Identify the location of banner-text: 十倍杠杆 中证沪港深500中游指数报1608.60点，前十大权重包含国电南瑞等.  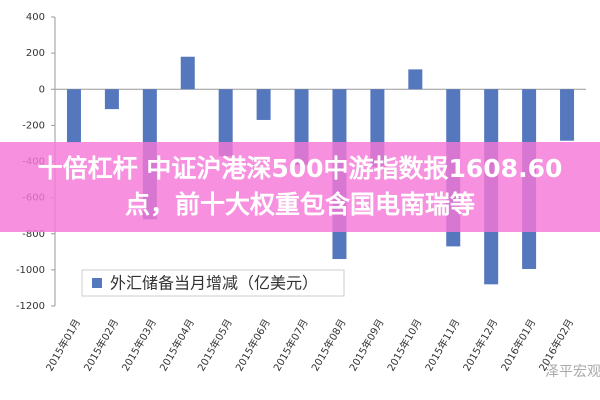
(300, 186).